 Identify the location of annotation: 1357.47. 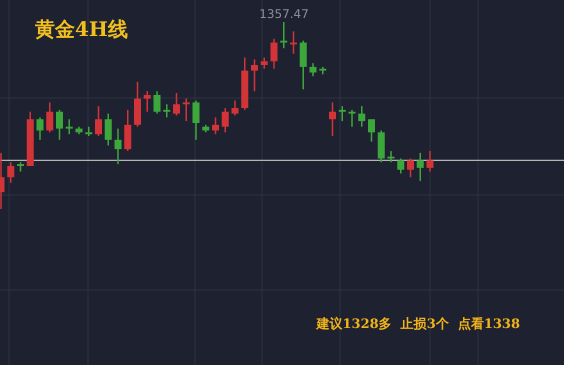
(284, 14).